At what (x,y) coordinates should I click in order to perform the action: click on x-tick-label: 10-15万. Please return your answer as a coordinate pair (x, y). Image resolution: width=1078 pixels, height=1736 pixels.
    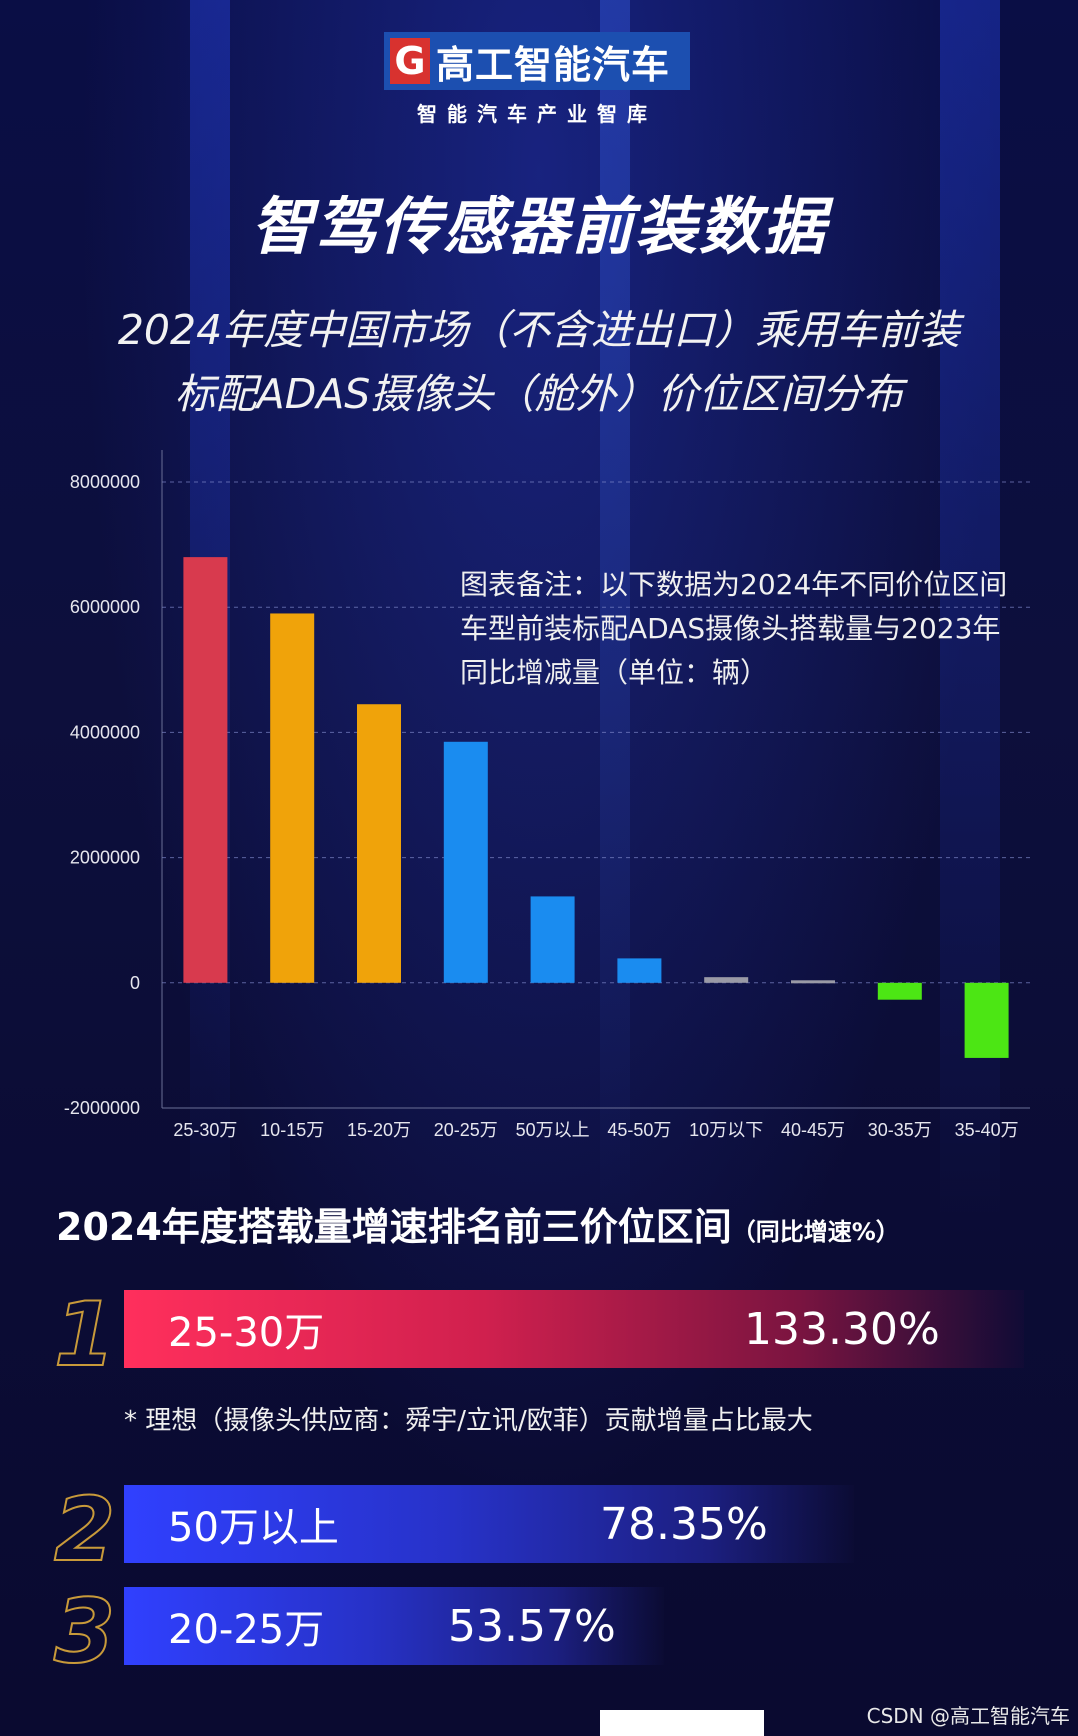
    Looking at the image, I should click on (292, 1130).